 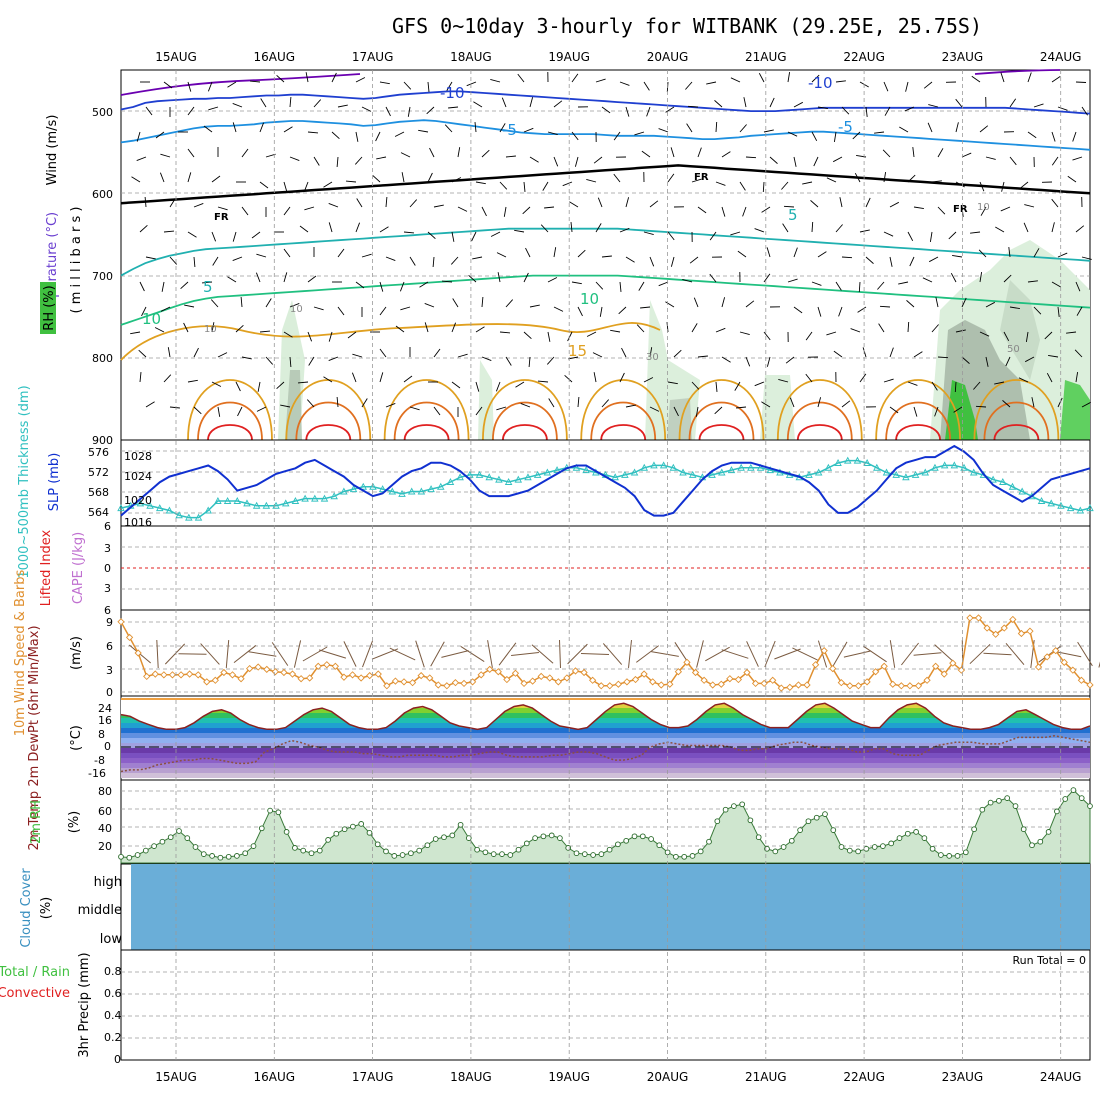 I want to click on temp-band, so click(x=605, y=720).